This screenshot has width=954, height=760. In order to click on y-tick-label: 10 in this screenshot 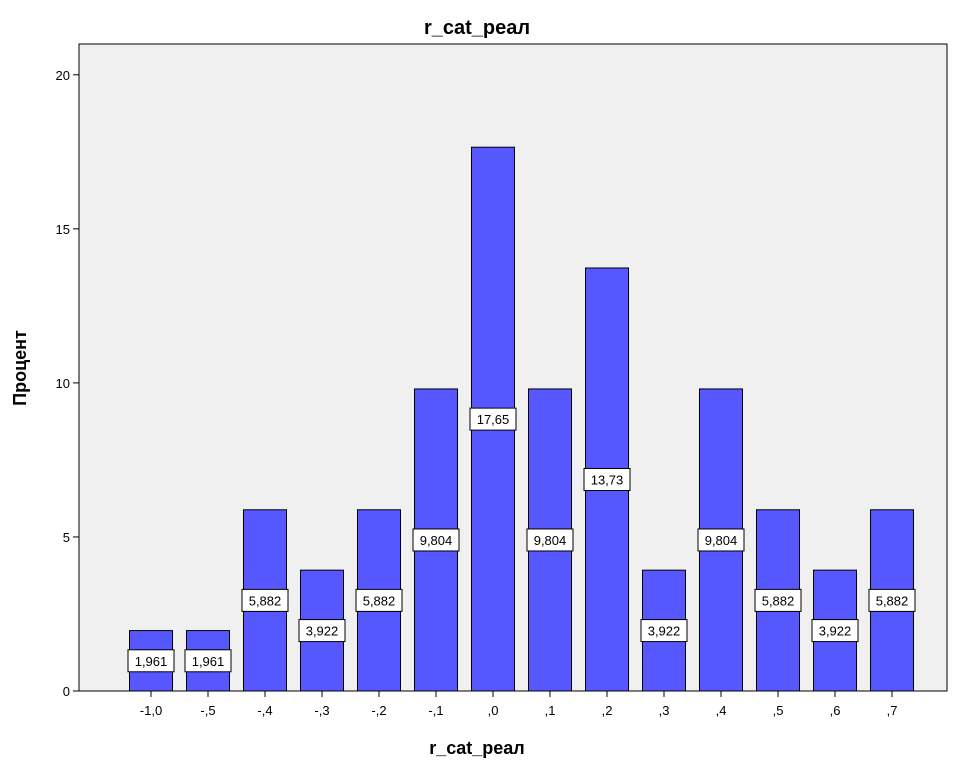, I will do `click(63, 383)`.